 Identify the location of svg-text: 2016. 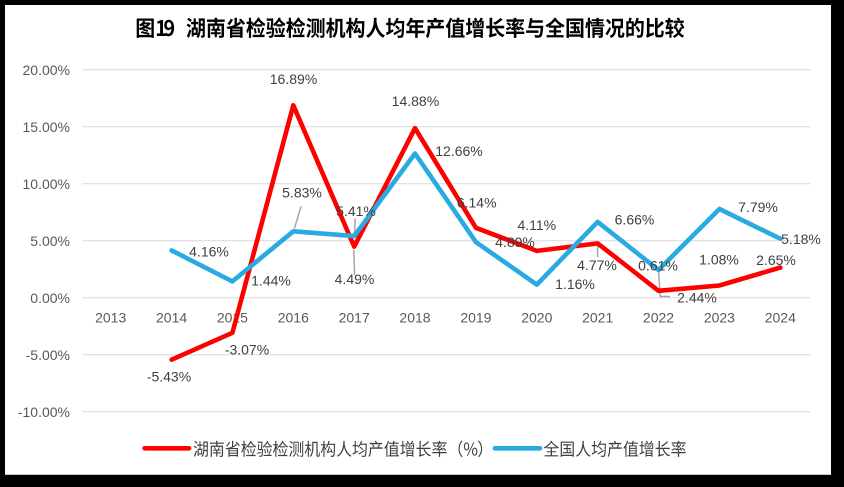
(293, 318).